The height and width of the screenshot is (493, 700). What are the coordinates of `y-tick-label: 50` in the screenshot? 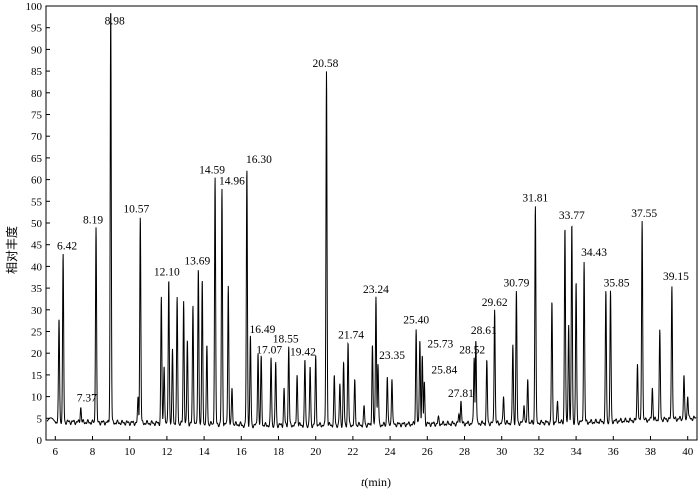 It's located at (37, 224).